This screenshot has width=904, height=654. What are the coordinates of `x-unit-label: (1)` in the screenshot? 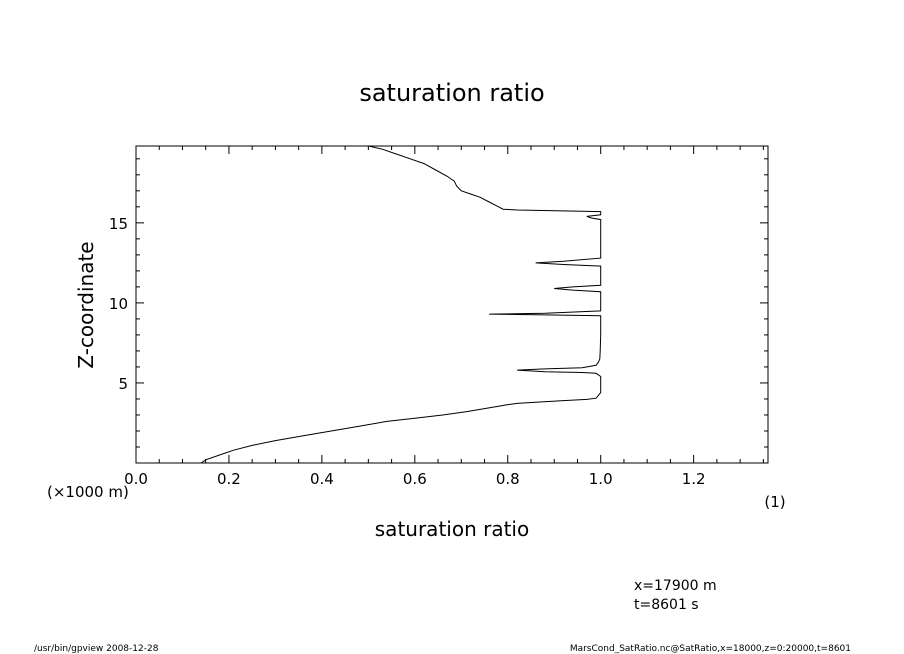 It's located at (774, 502).